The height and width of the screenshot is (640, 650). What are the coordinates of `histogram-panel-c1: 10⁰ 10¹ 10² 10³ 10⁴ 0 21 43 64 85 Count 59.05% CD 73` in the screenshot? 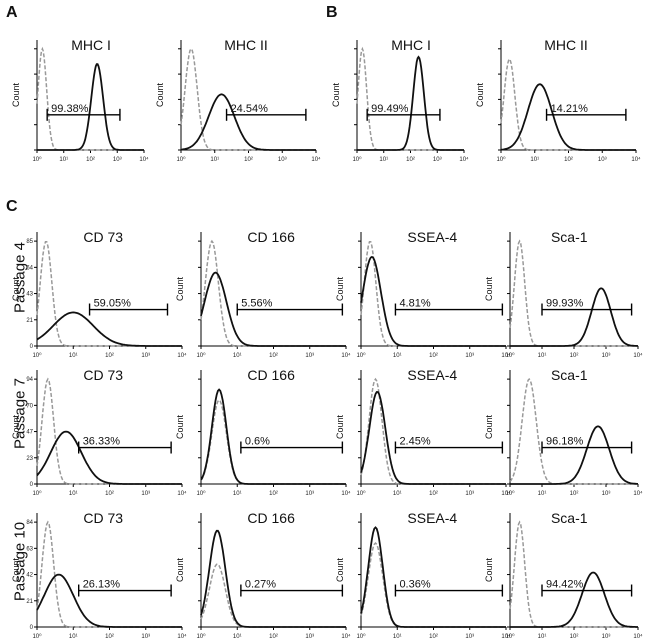 It's located at (99, 294).